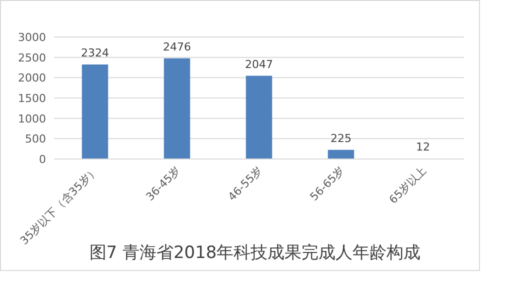 This screenshot has height=285, width=505. I want to click on y-tick-label: 3000, so click(32, 37).